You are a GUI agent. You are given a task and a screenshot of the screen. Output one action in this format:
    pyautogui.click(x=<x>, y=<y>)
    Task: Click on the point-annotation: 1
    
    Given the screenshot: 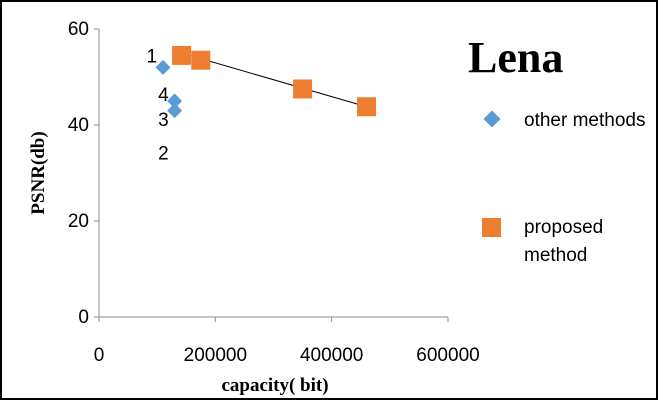 What is the action you would take?
    pyautogui.click(x=152, y=56)
    